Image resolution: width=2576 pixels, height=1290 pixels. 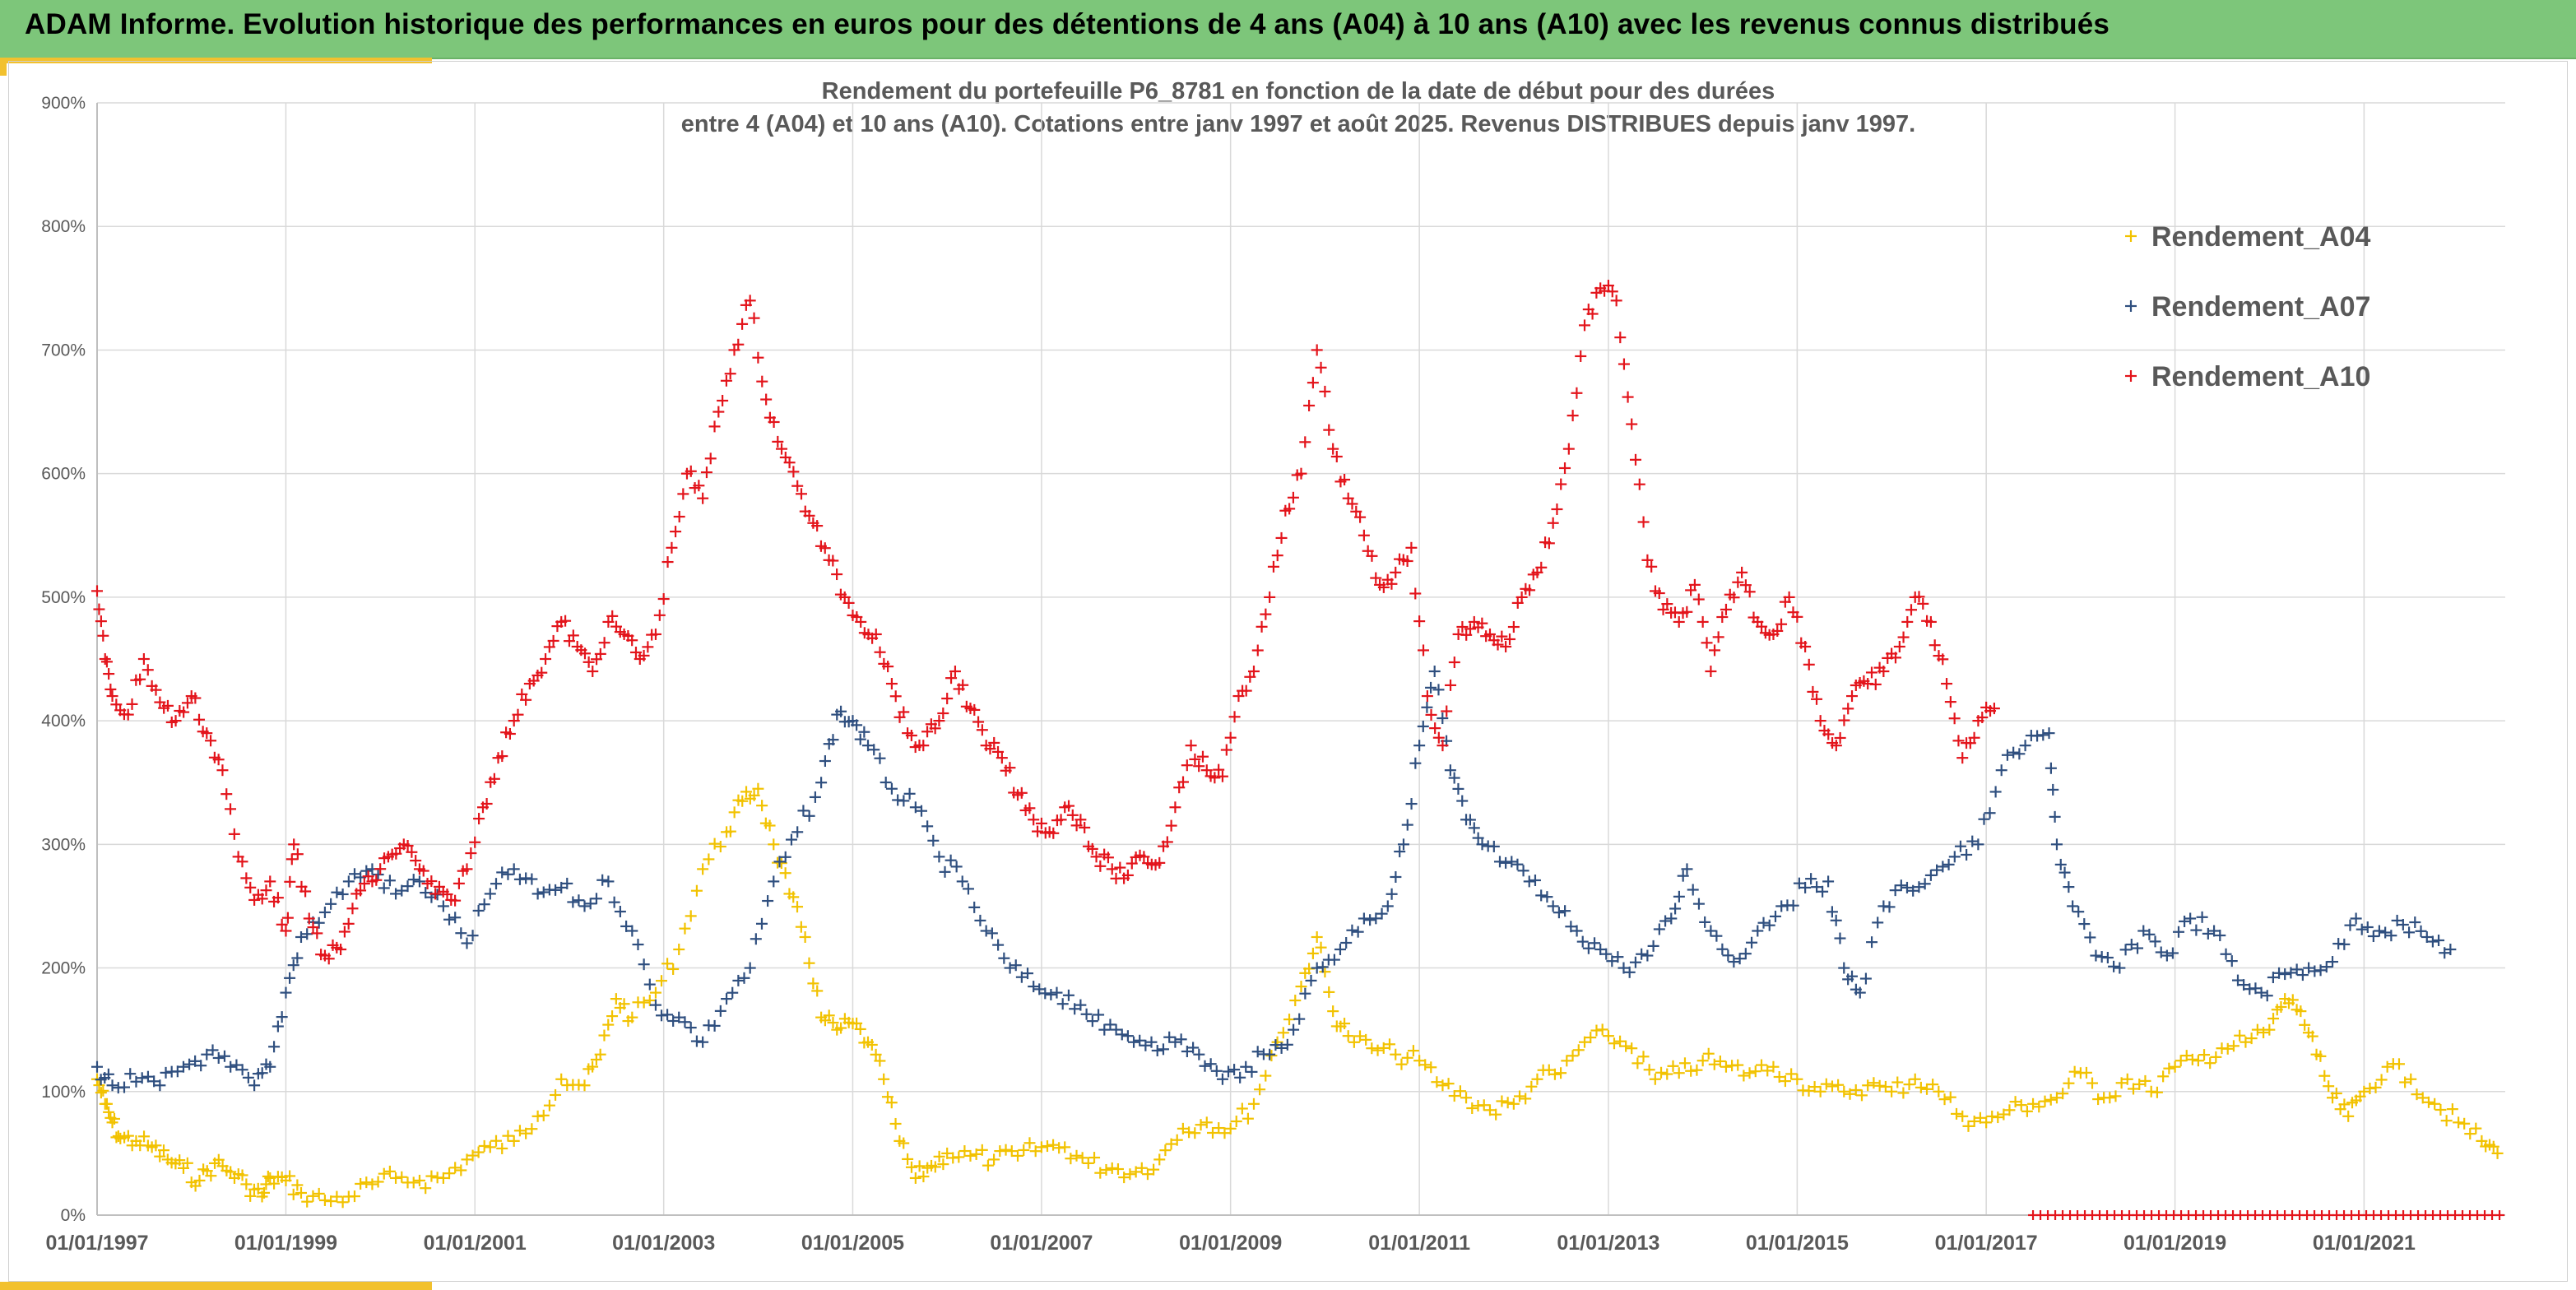 What do you see at coordinates (2261, 237) in the screenshot?
I see `legend-label: Rendement_A04` at bounding box center [2261, 237].